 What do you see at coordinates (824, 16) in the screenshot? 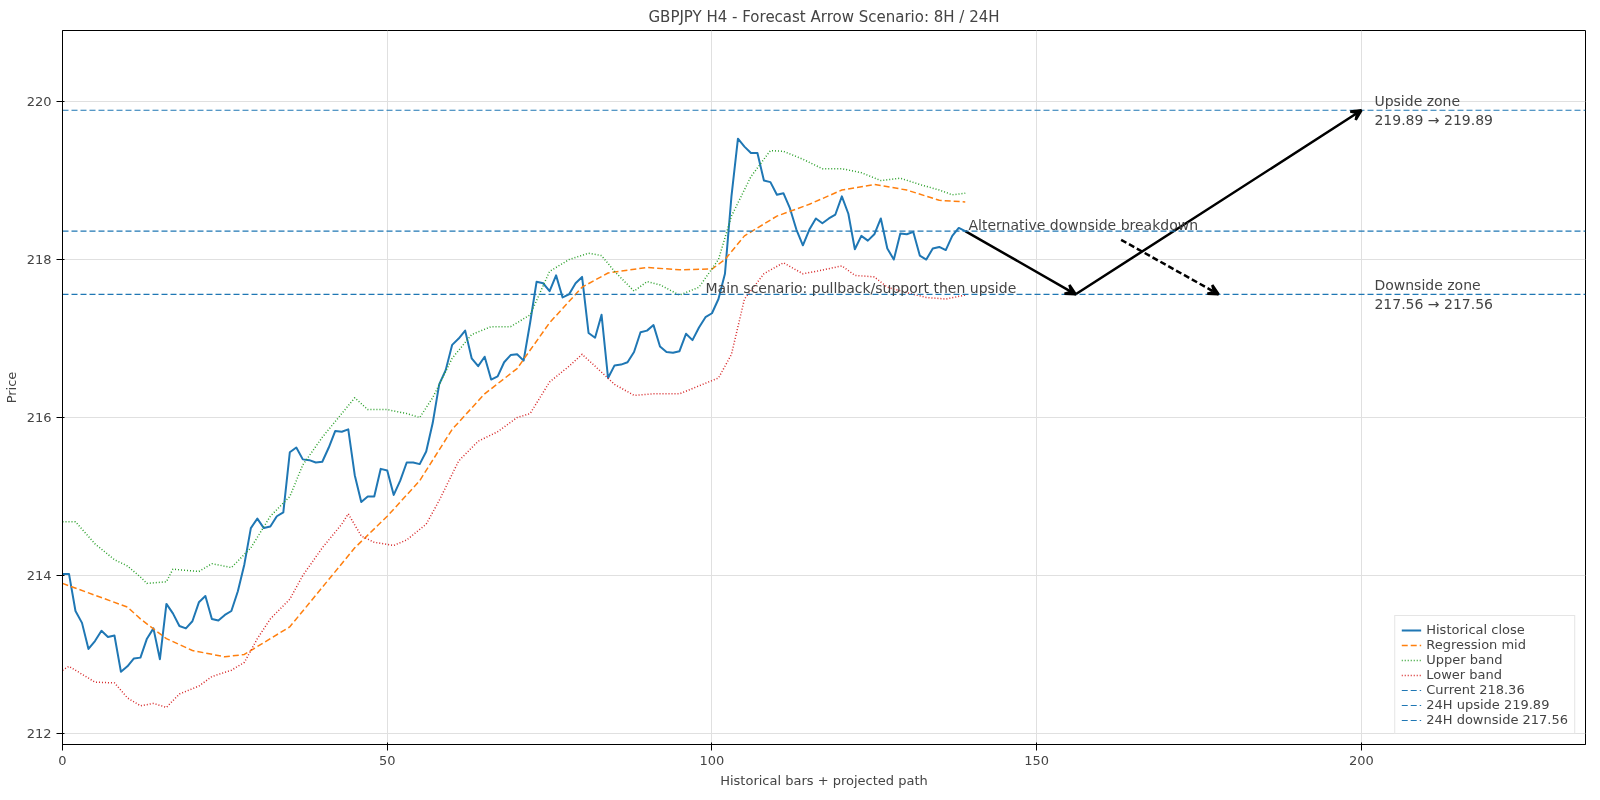
I see `chart-title: GBPJPY H4 - Forecast Arrow Scenario: 8H / 24H` at bounding box center [824, 16].